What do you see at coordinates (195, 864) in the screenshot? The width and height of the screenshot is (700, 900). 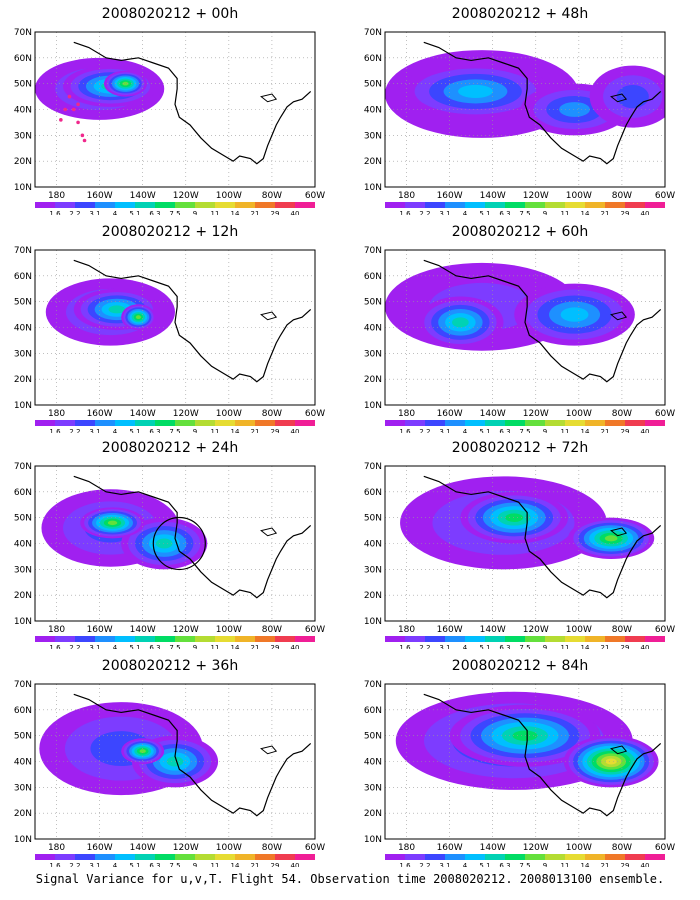 I see `colorbar-level-label: 9` at bounding box center [195, 864].